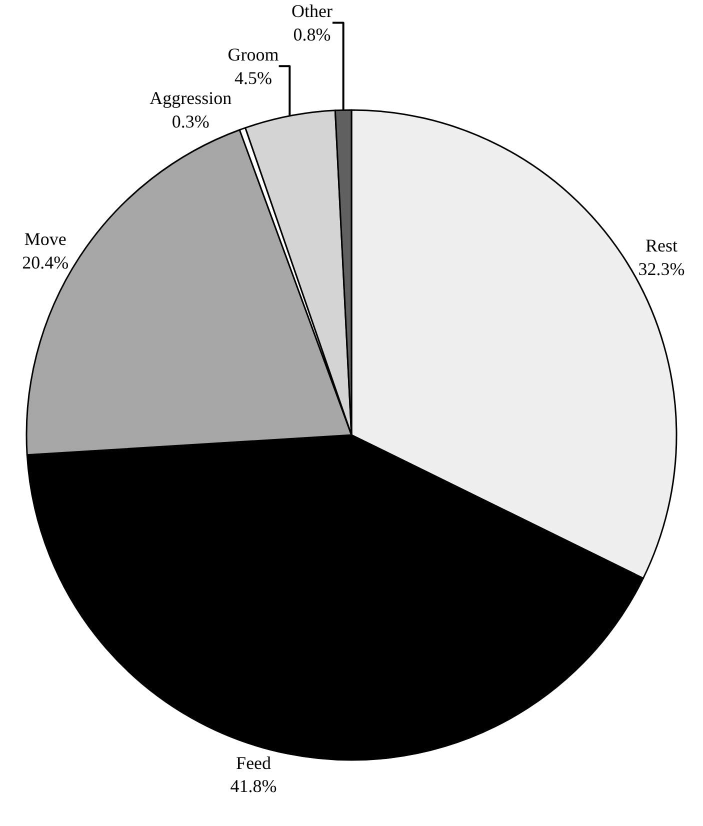 The width and height of the screenshot is (703, 826). Describe the element at coordinates (661, 268) in the screenshot. I see `data-label: 32.3%` at that location.